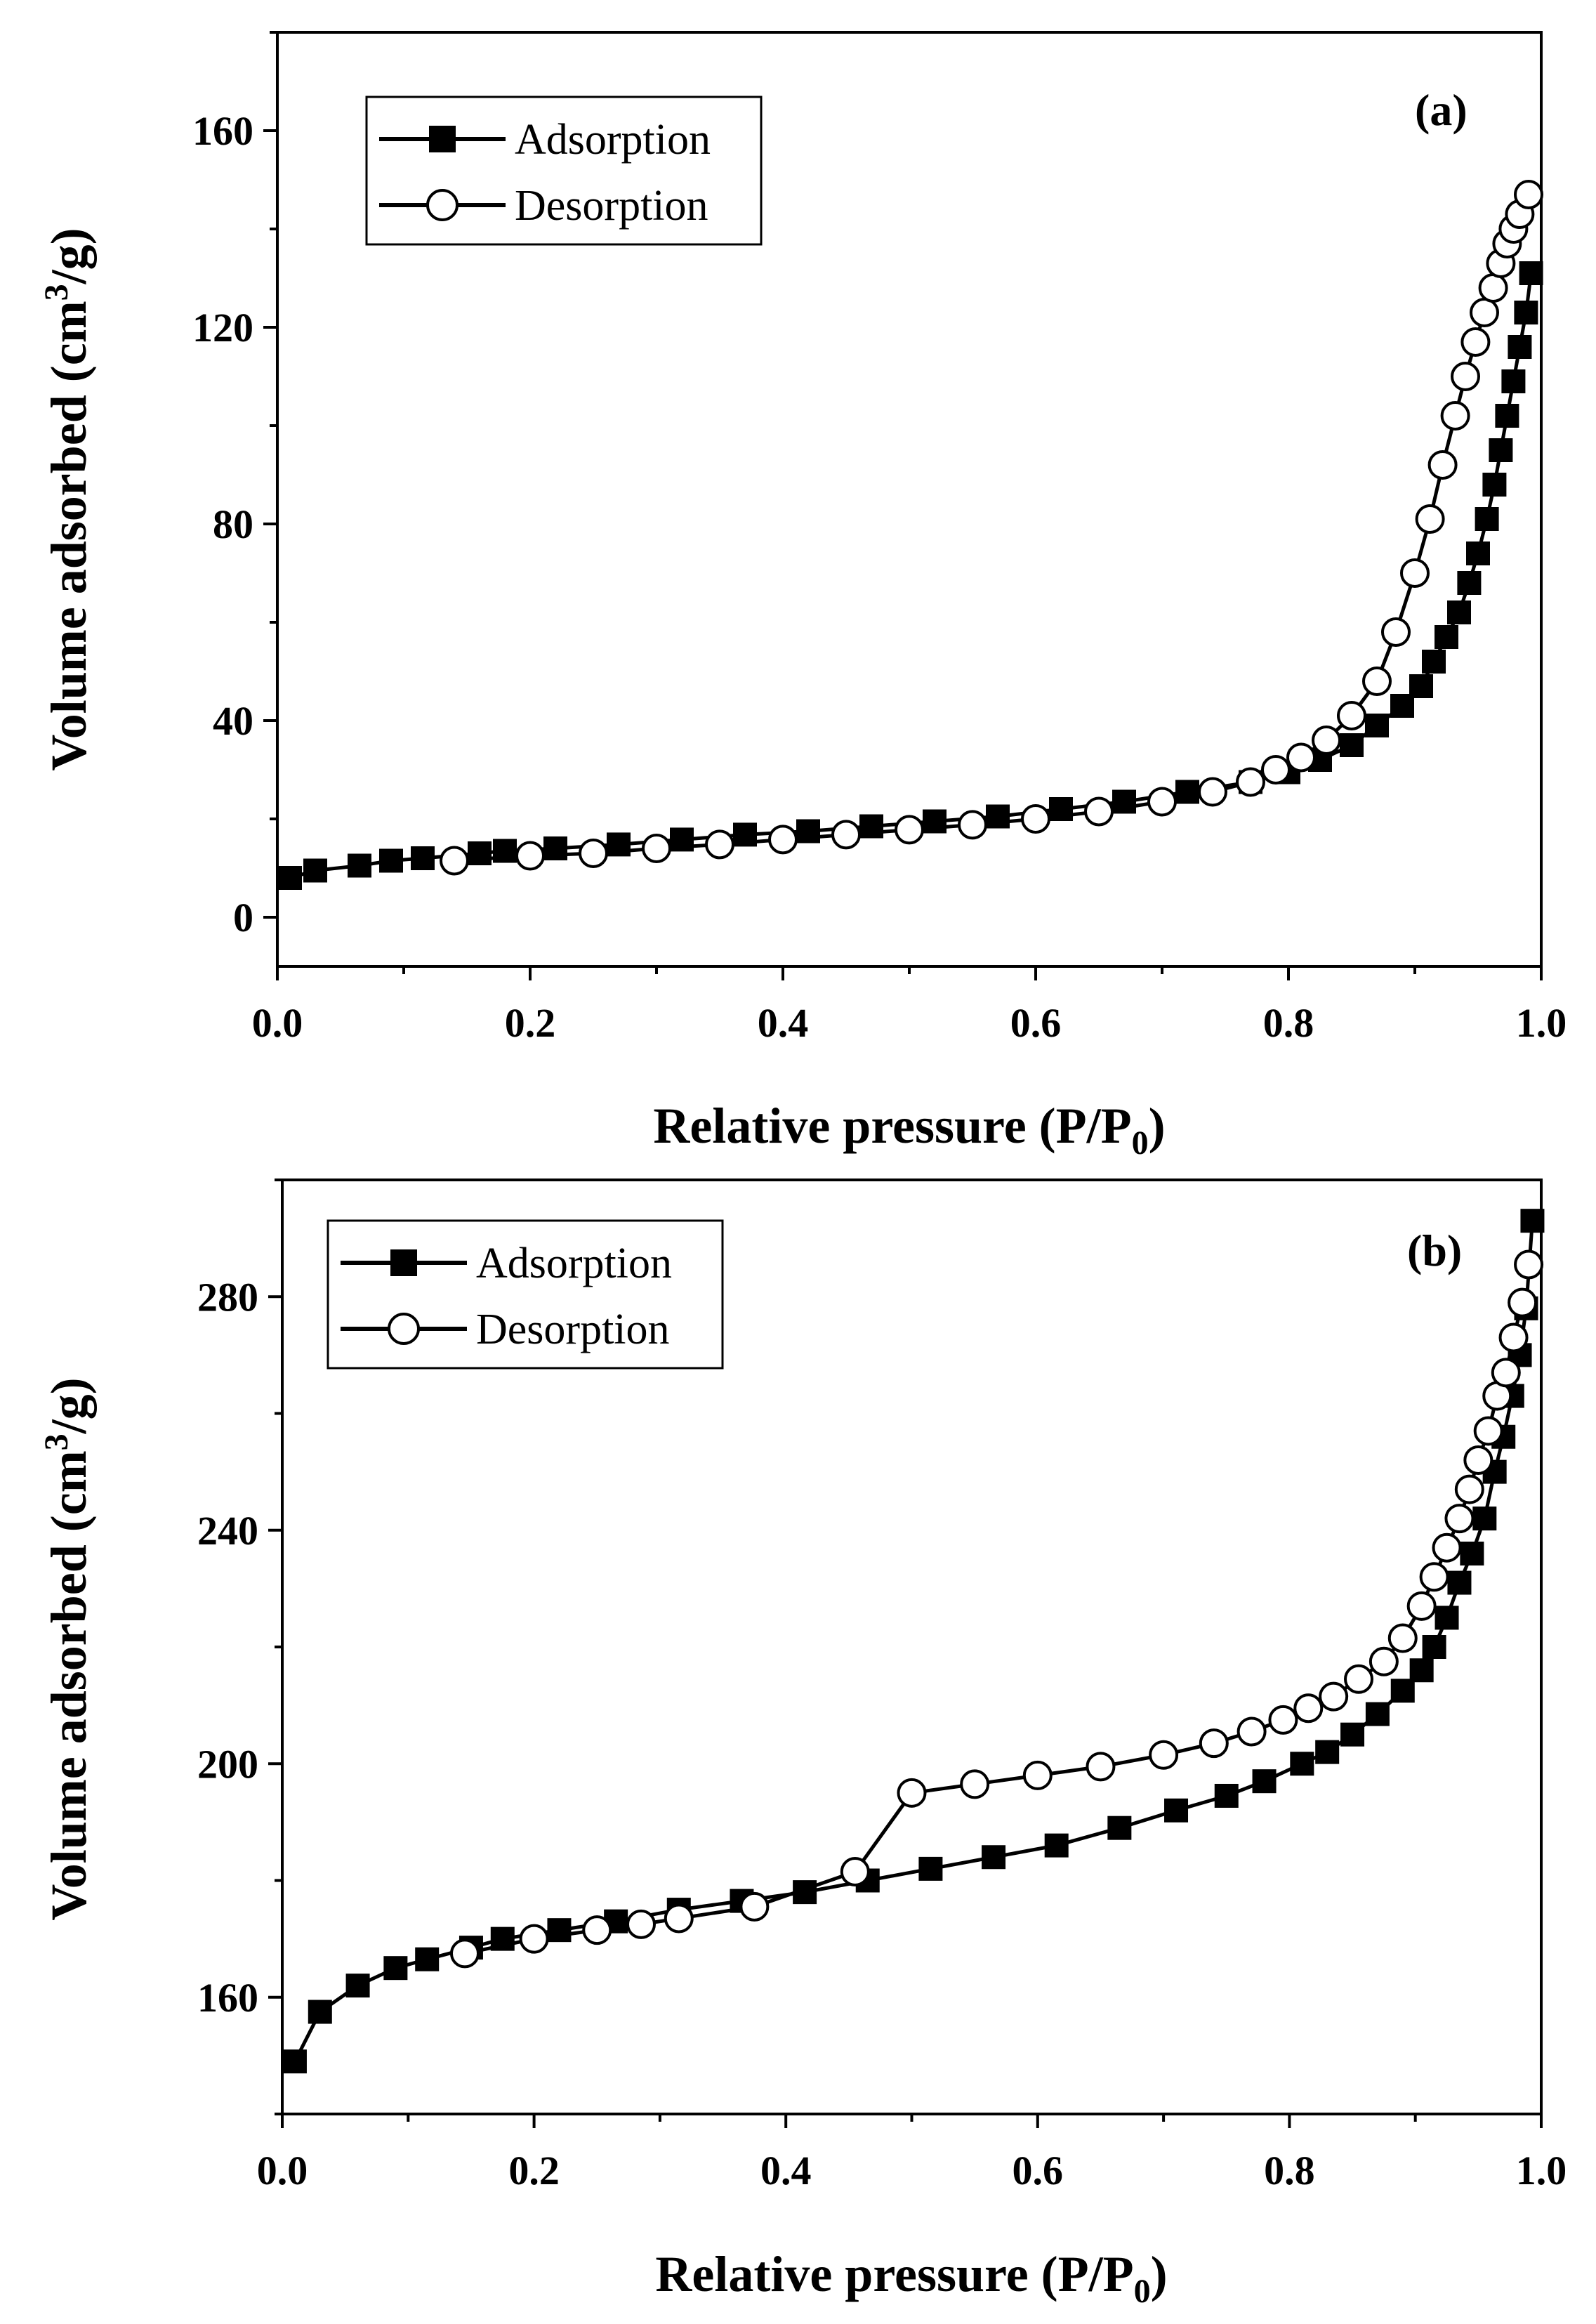  I want to click on legend-frame-a, so click(564, 171).